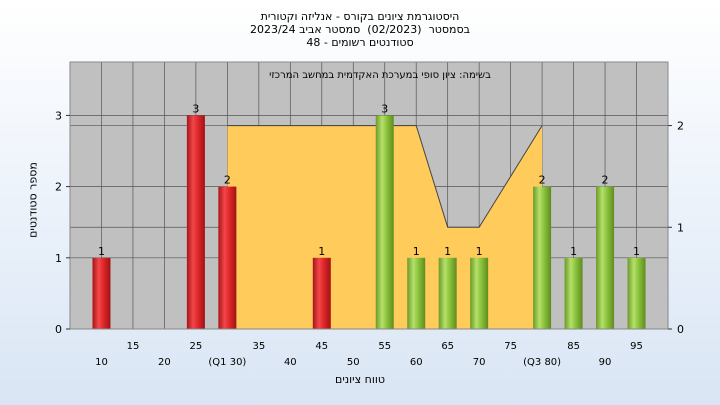 This screenshot has height=405, width=720. I want to click on chart-subtitle-semester: בסמסטר (02/2023) סמסטר אביב 2023/24, so click(360, 29).